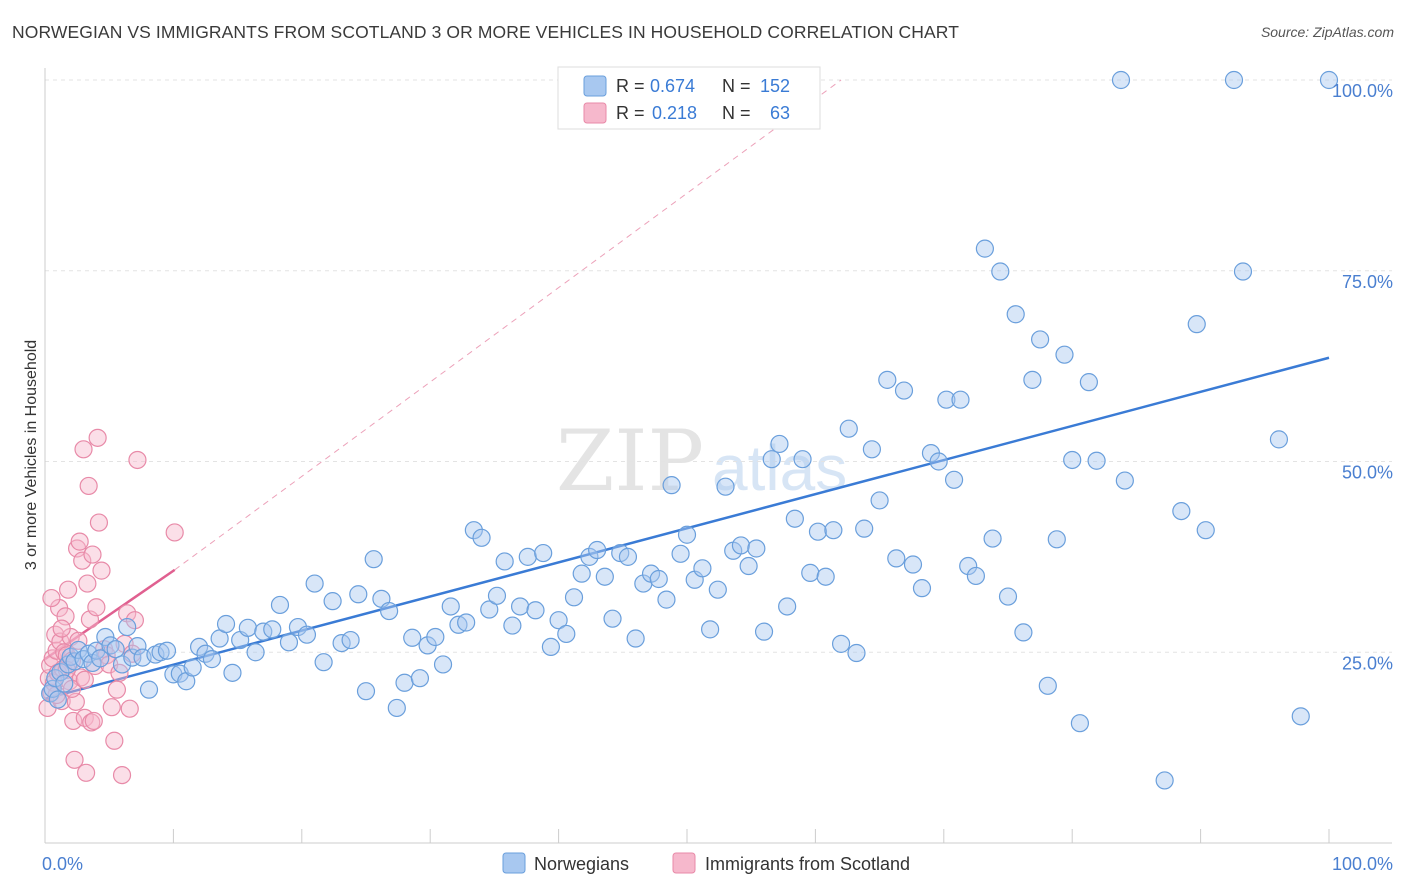 The height and width of the screenshot is (892, 1406). Describe the element at coordinates (630, 86) in the screenshot. I see `legend-r-label-1: R =` at that location.